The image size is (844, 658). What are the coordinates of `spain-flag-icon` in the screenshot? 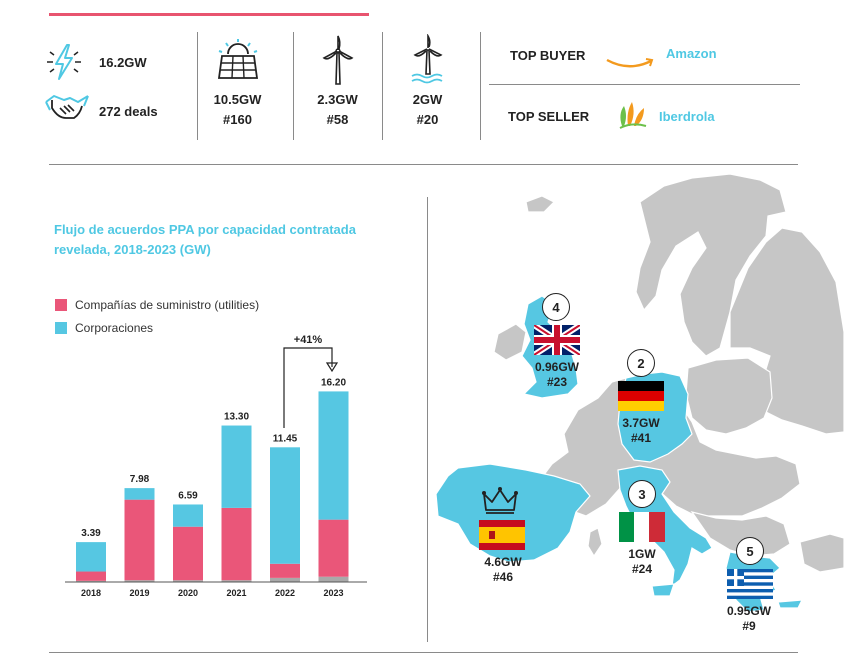 It's located at (502, 535).